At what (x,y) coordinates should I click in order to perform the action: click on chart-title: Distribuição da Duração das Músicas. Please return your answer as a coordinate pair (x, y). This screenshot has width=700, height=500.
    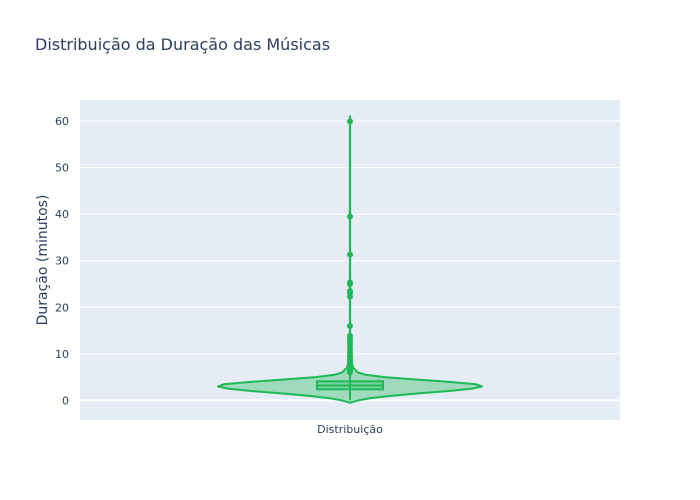
    Looking at the image, I should click on (182, 44).